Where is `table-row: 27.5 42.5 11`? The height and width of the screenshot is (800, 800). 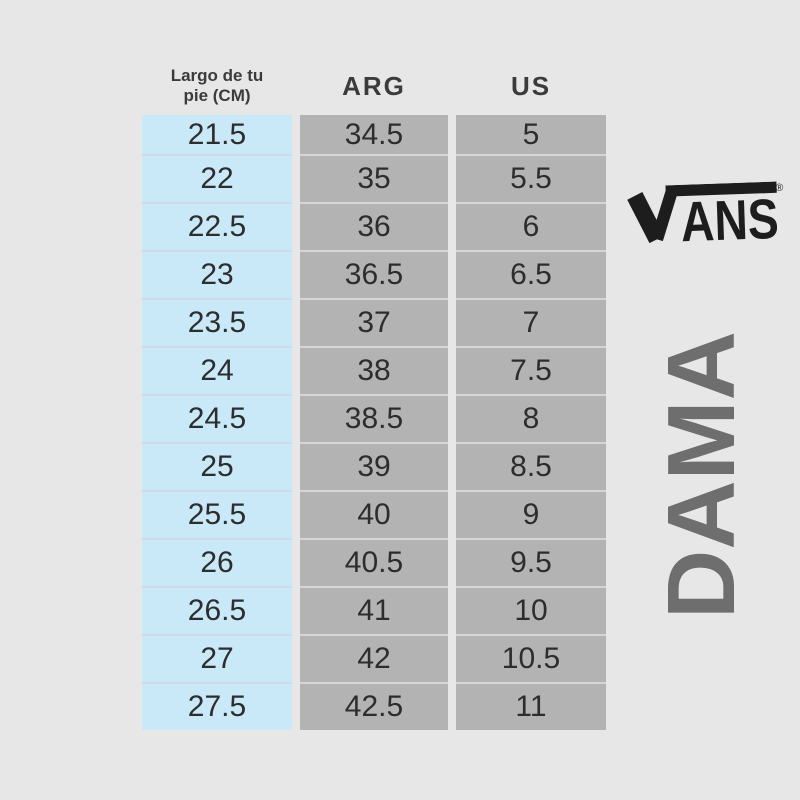
table-row: 27.5 42.5 11 is located at coordinates (374, 706).